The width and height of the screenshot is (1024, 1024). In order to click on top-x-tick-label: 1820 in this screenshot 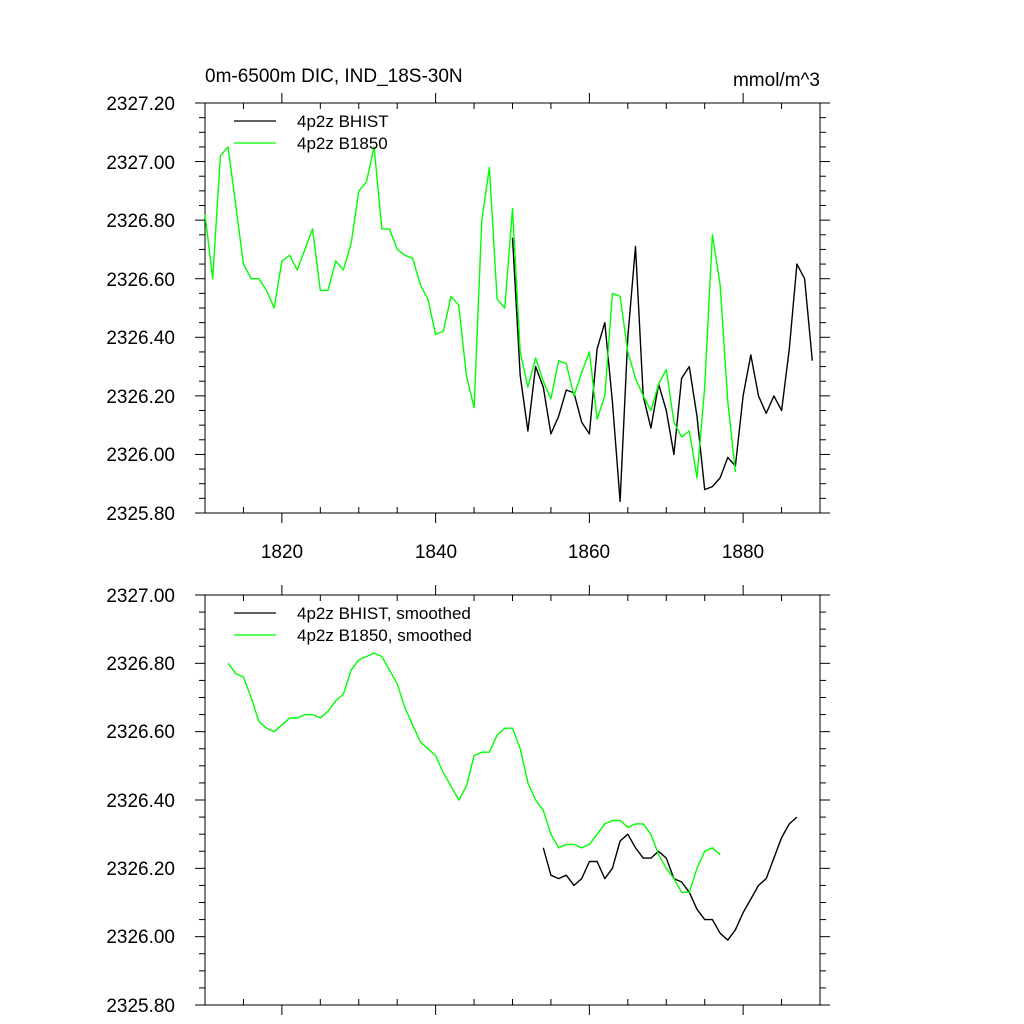, I will do `click(282, 552)`.